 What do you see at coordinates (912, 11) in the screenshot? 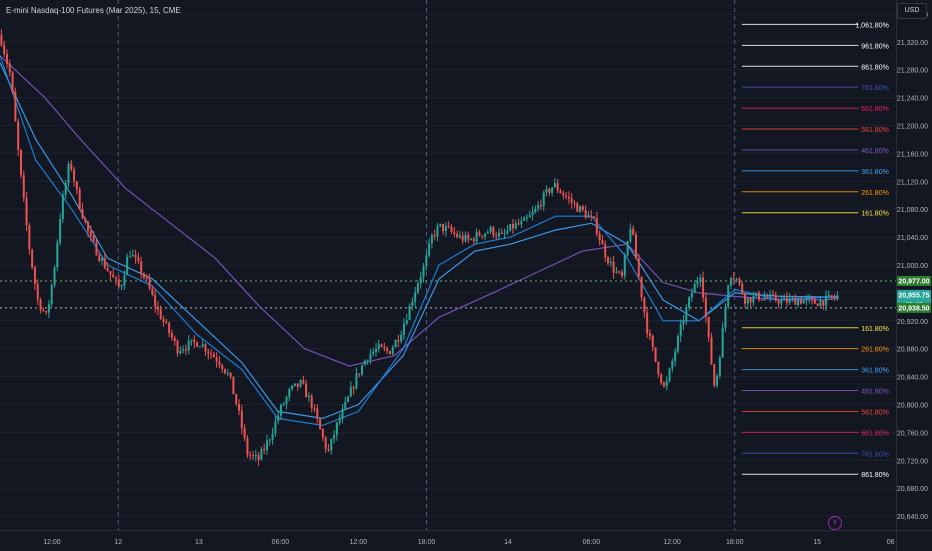
I see `currency-button: USD` at bounding box center [912, 11].